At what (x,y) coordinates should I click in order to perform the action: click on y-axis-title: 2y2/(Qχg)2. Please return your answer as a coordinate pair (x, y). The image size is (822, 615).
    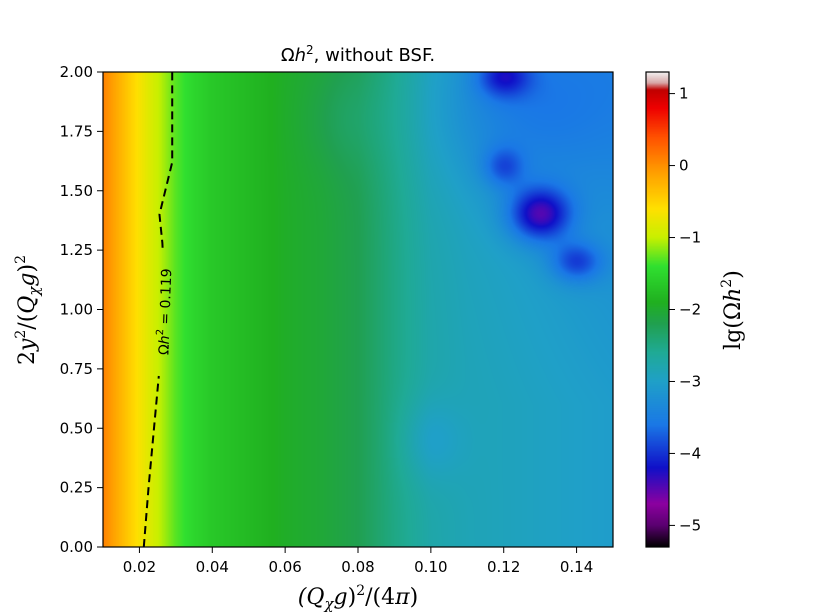
    Looking at the image, I should click on (28, 310).